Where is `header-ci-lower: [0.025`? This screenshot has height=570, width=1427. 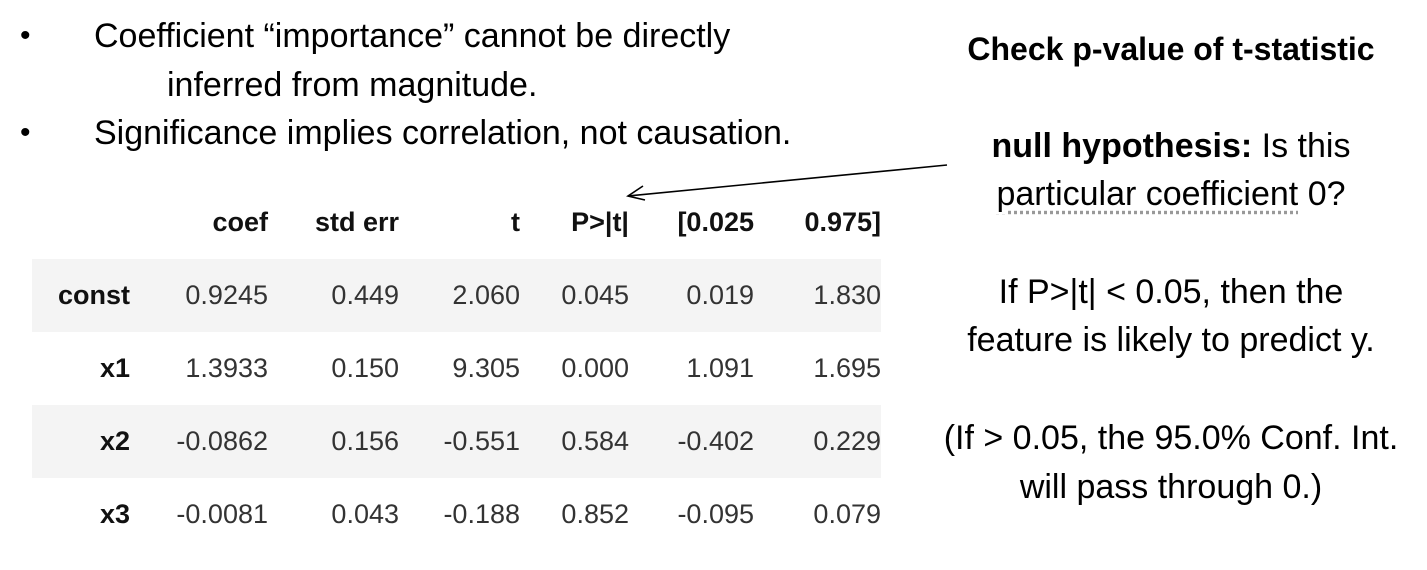 header-ci-lower: [0.025 is located at coordinates (715, 222).